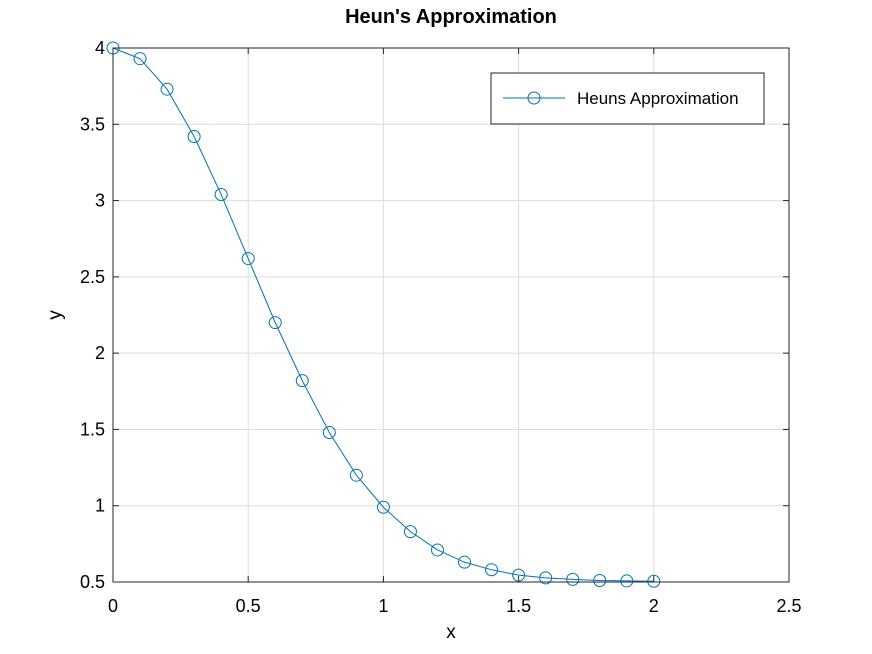 Image resolution: width=872 pixels, height=654 pixels. What do you see at coordinates (451, 17) in the screenshot?
I see `chart-title: Heun's Approximation` at bounding box center [451, 17].